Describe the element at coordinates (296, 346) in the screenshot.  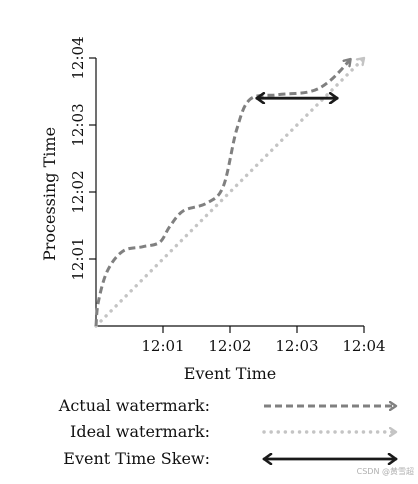
I see `x-tick-label: 12:03` at that location.